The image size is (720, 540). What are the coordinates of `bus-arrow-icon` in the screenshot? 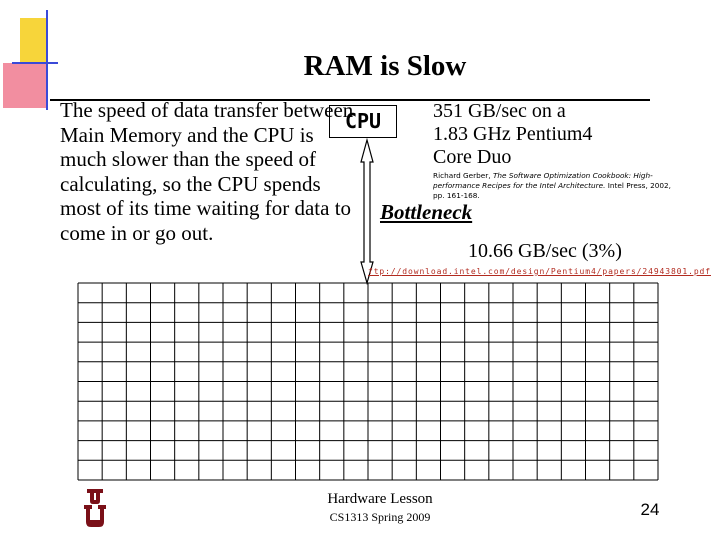 It's located at (367, 211).